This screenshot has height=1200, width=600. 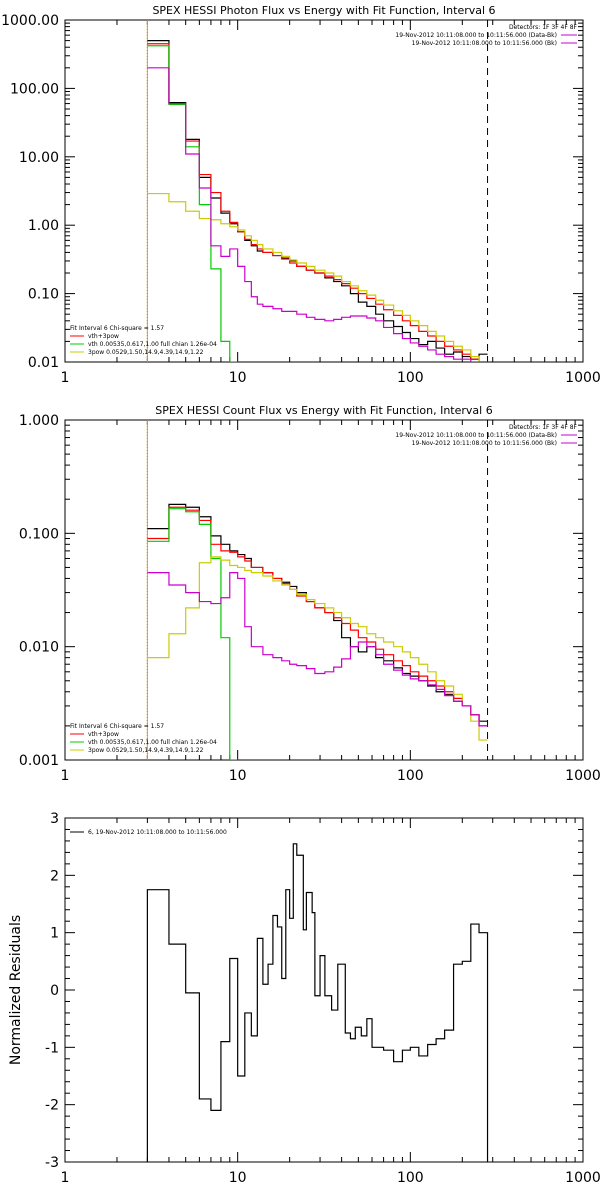 I want to click on y-tick-label: -1, so click(x=52, y=1048).